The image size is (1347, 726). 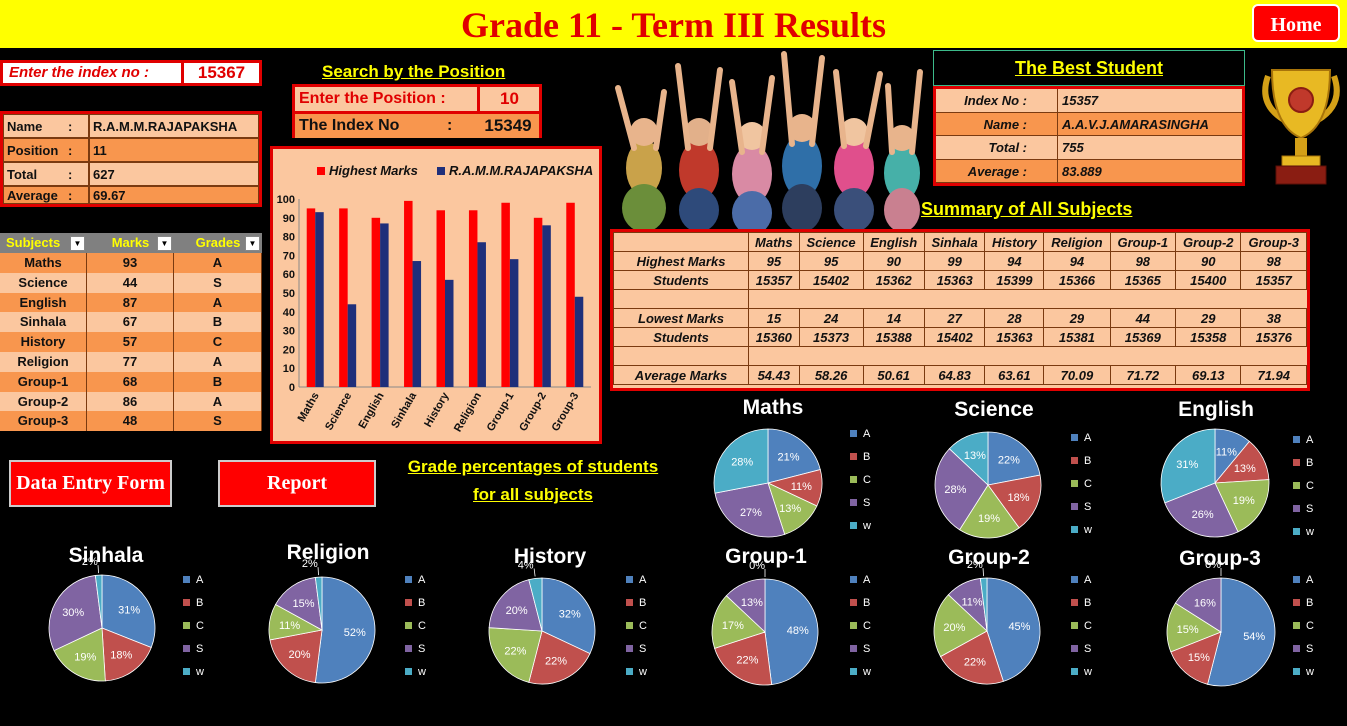 What do you see at coordinates (404, 410) in the screenshot?
I see `x-tick-label: Sinhala` at bounding box center [404, 410].